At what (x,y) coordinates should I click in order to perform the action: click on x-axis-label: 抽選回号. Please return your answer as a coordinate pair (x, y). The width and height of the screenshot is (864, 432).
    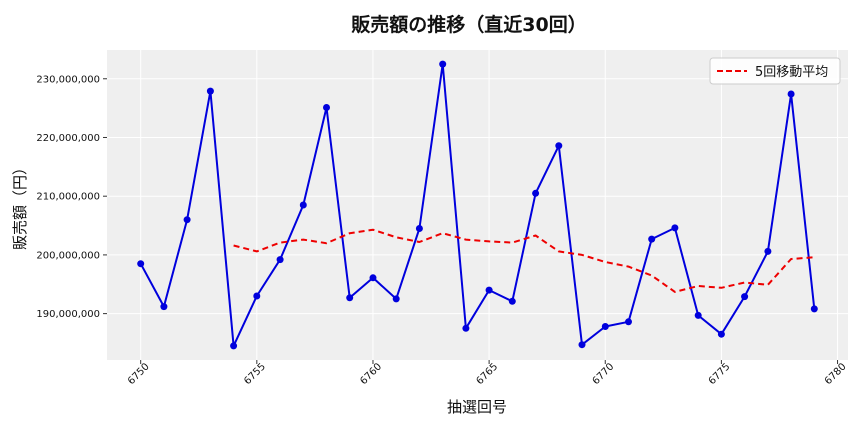
    Looking at the image, I should click on (477, 407).